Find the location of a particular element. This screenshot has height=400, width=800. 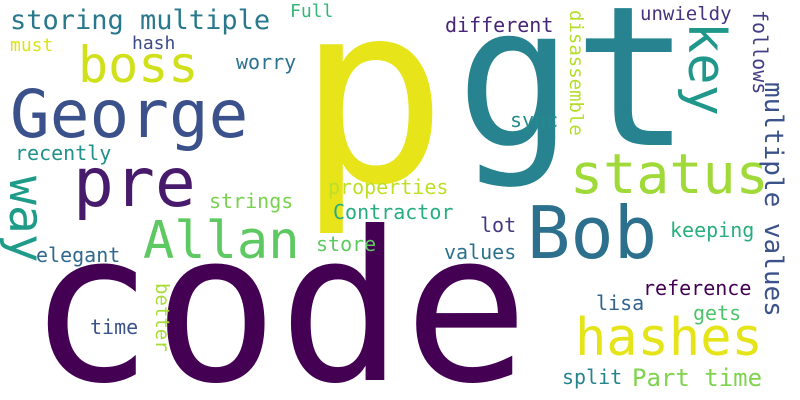

word-follows: follows is located at coordinates (760, 52).